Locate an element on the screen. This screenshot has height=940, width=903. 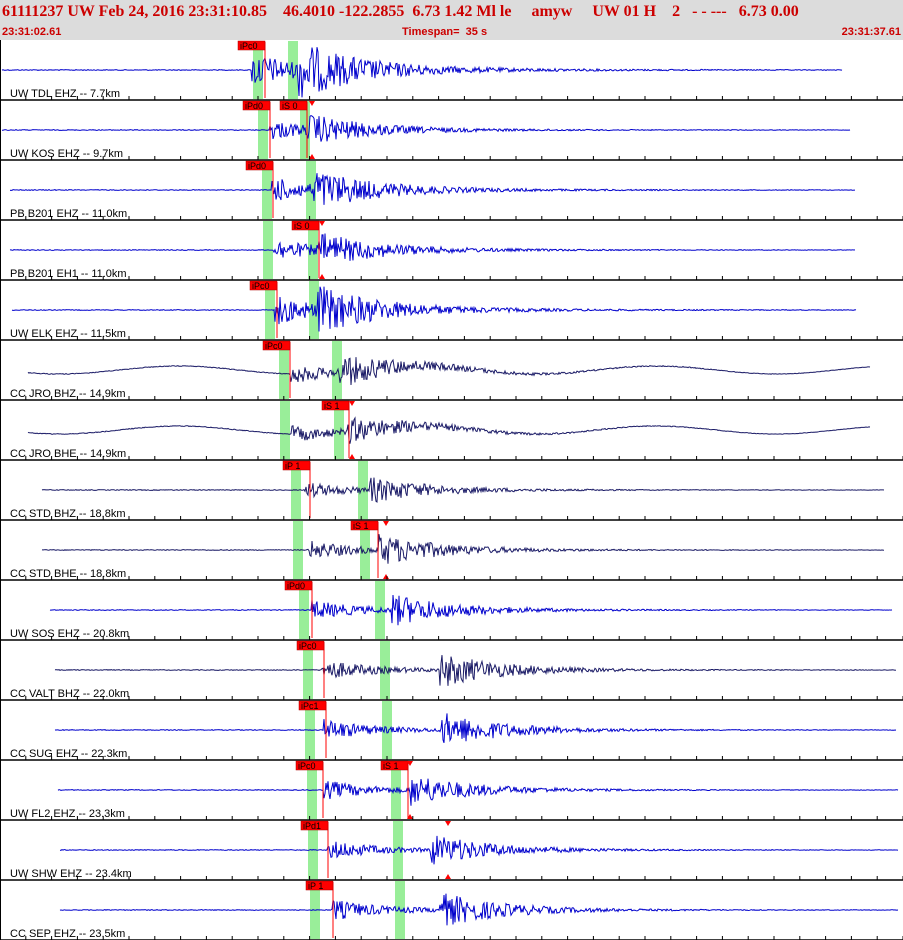
start-time: 23:31:02.61 is located at coordinates (32, 32).